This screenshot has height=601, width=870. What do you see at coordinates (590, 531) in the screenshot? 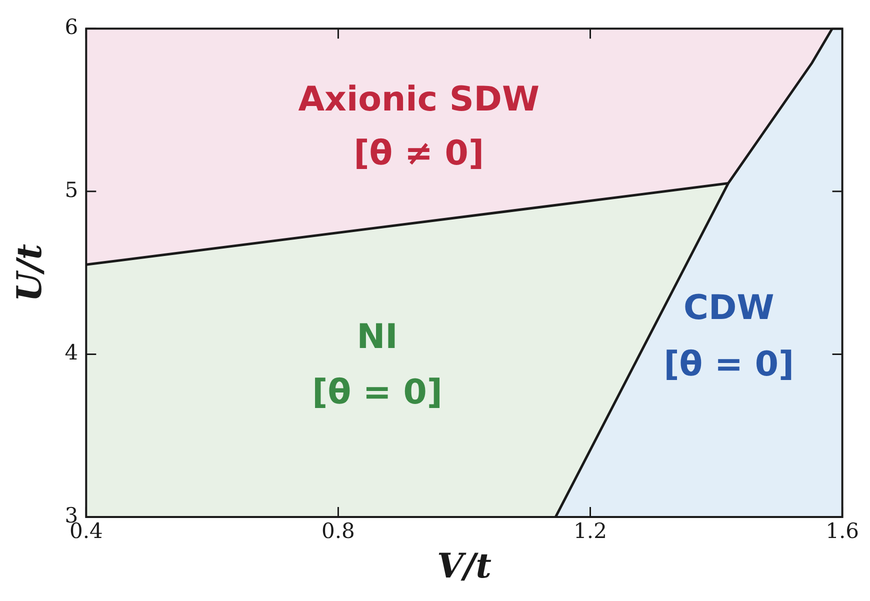
I see `x-tick-label: 1.2` at bounding box center [590, 531].